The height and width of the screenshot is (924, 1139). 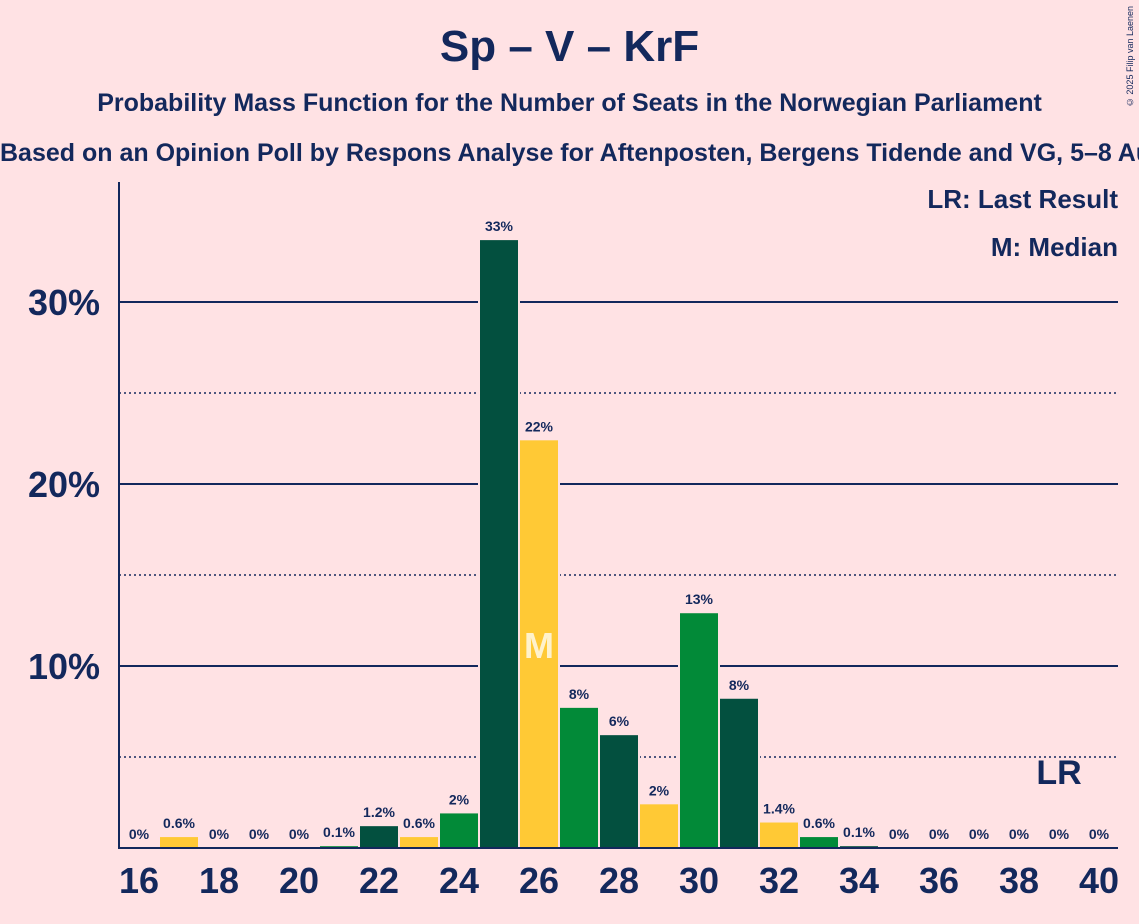 What do you see at coordinates (219, 880) in the screenshot?
I see `x-tick-label: 18` at bounding box center [219, 880].